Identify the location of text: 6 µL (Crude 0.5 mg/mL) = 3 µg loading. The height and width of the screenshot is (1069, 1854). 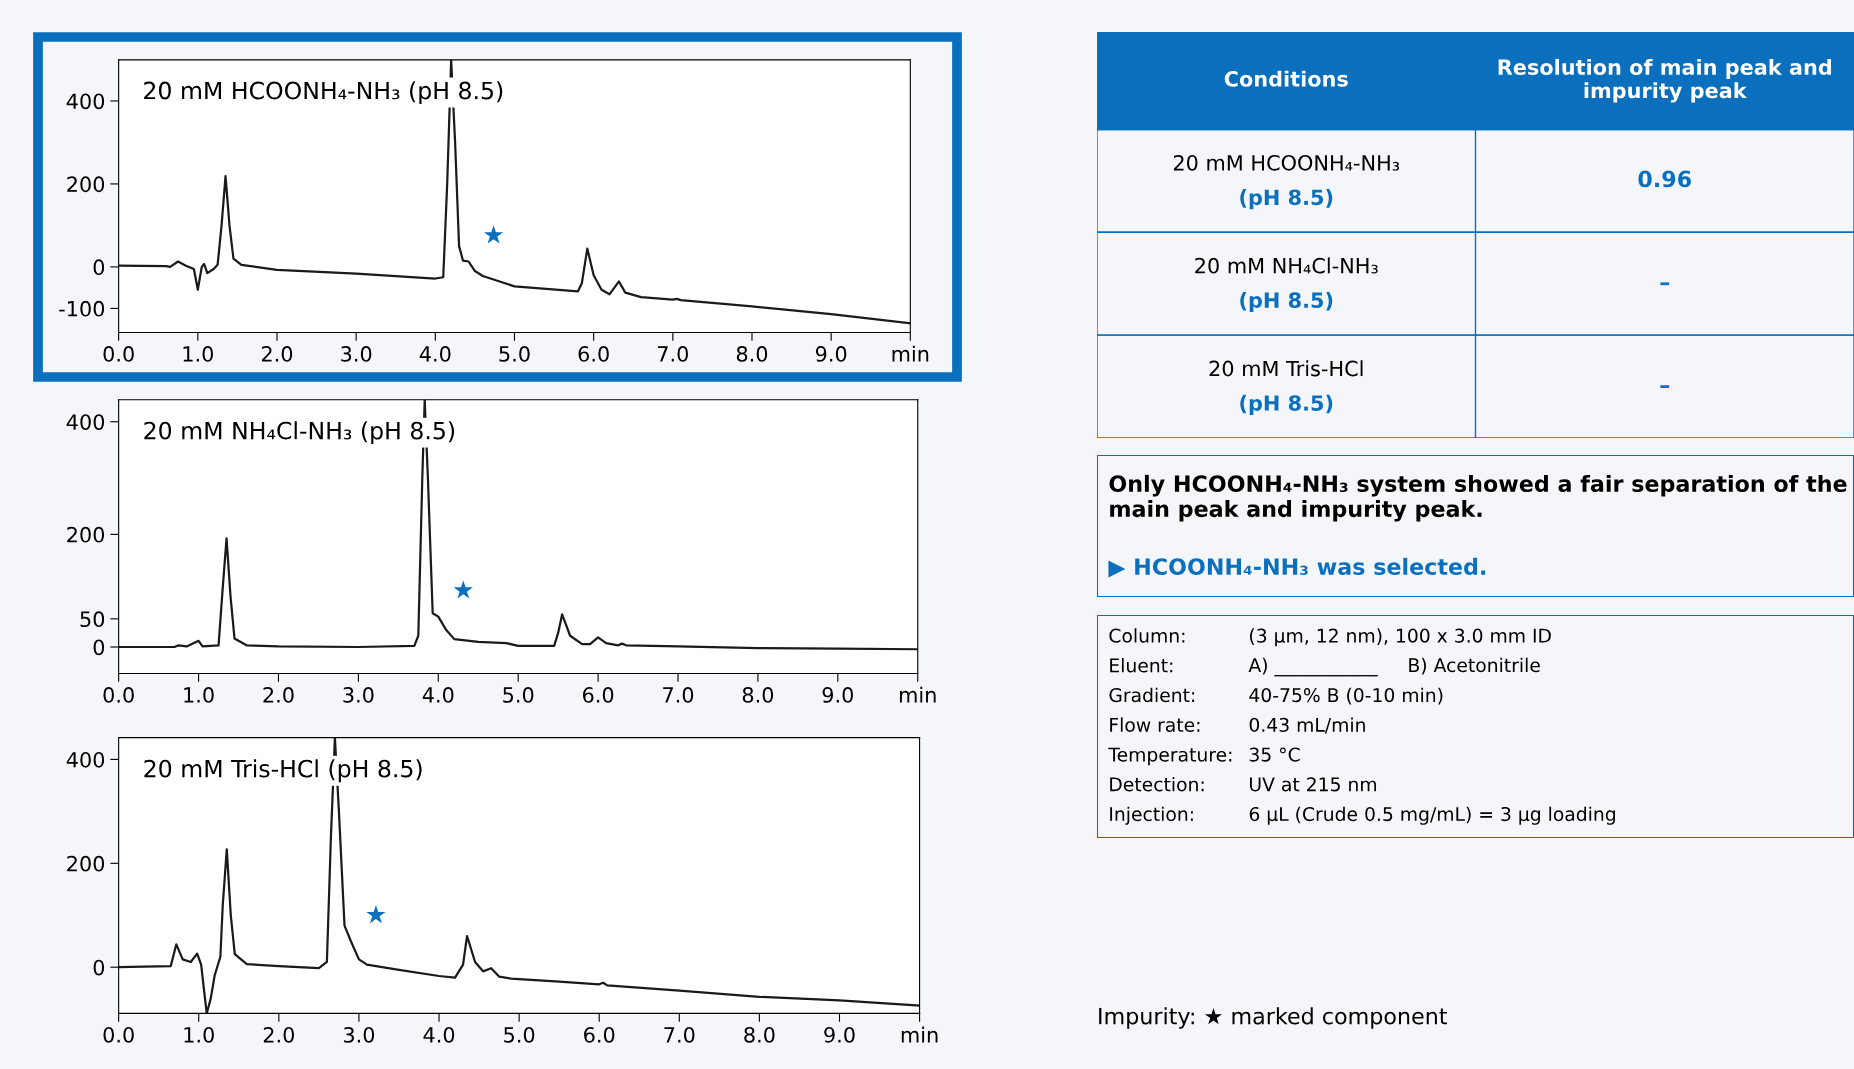
(1432, 815).